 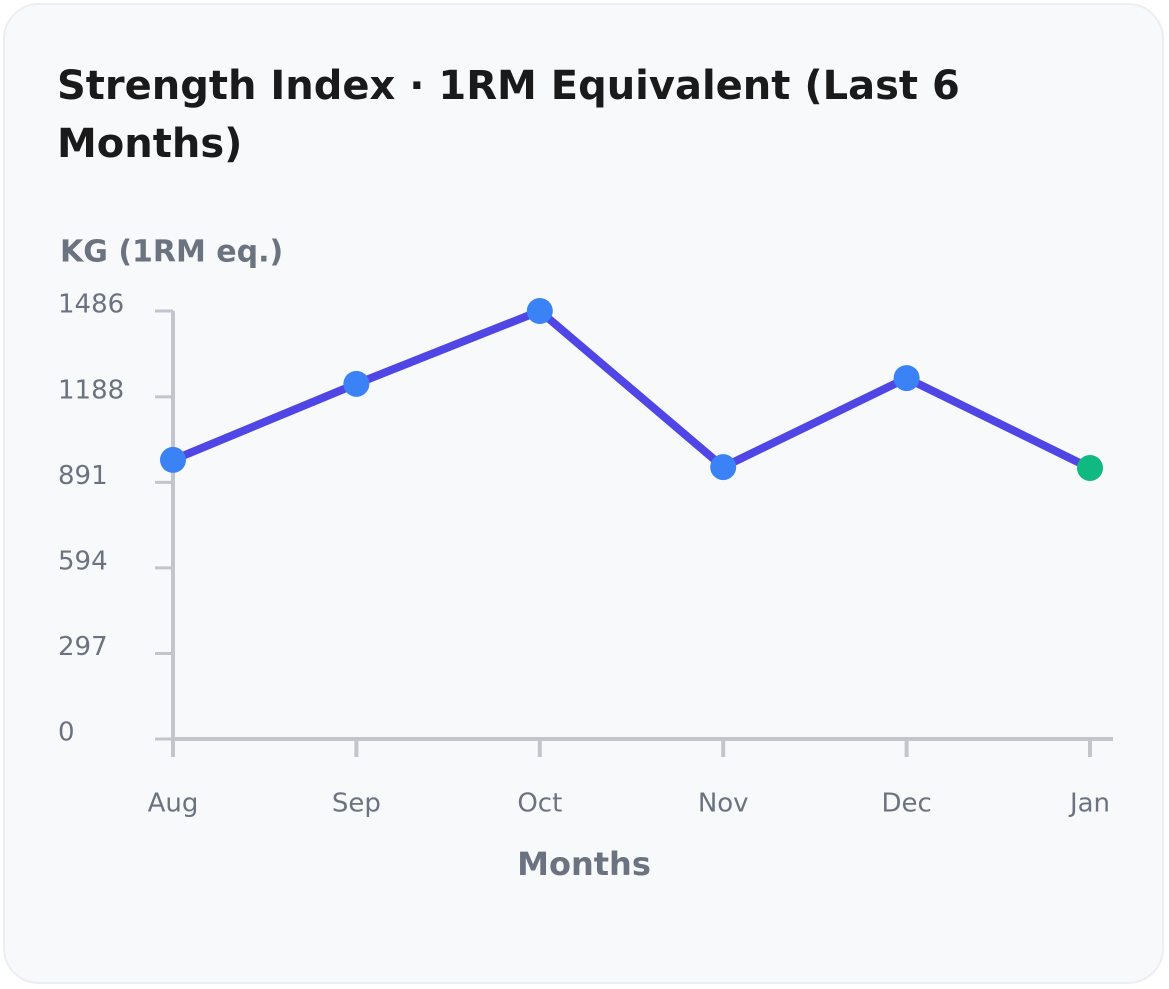 I want to click on y-tick-label: 1486, so click(x=91, y=305).